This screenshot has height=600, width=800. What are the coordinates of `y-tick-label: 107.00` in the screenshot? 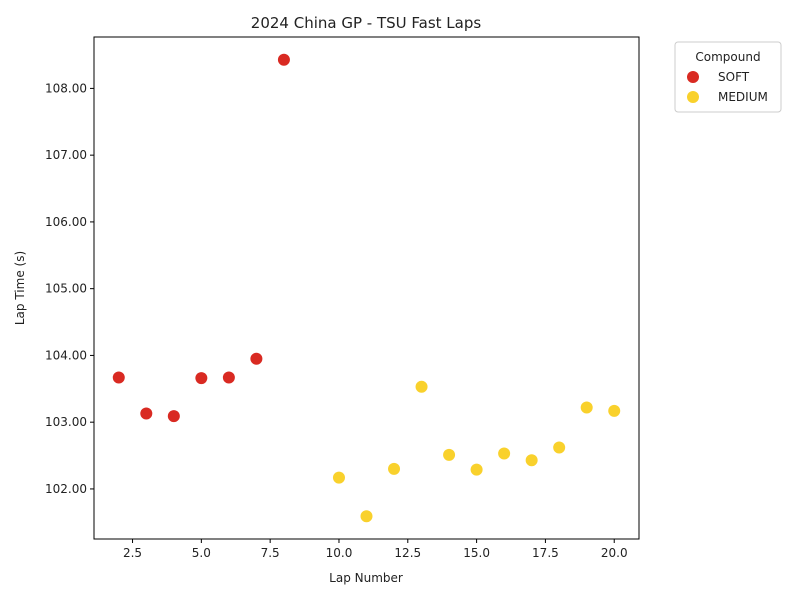 It's located at (66, 155).